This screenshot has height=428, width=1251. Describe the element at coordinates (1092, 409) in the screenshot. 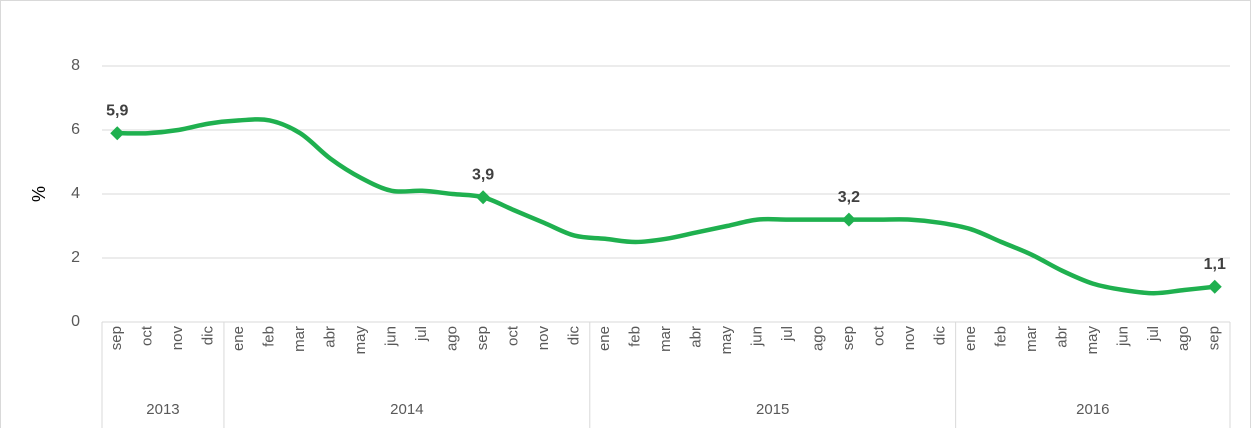

I see `x-group-label: 2016` at that location.